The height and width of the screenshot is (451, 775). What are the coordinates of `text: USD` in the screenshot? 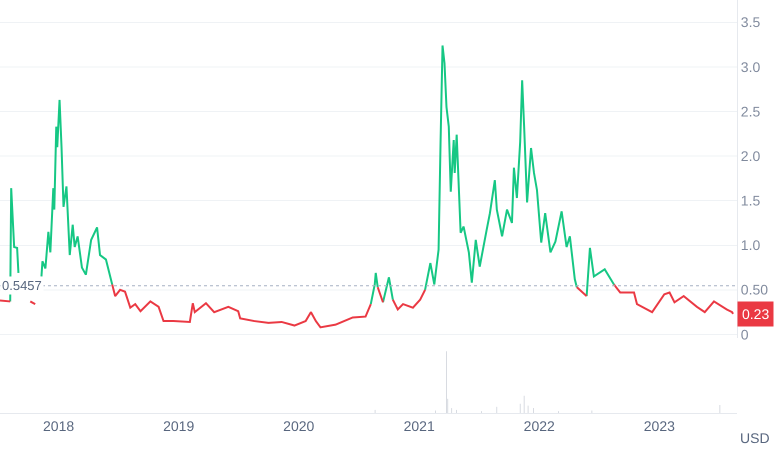 It's located at (755, 438).